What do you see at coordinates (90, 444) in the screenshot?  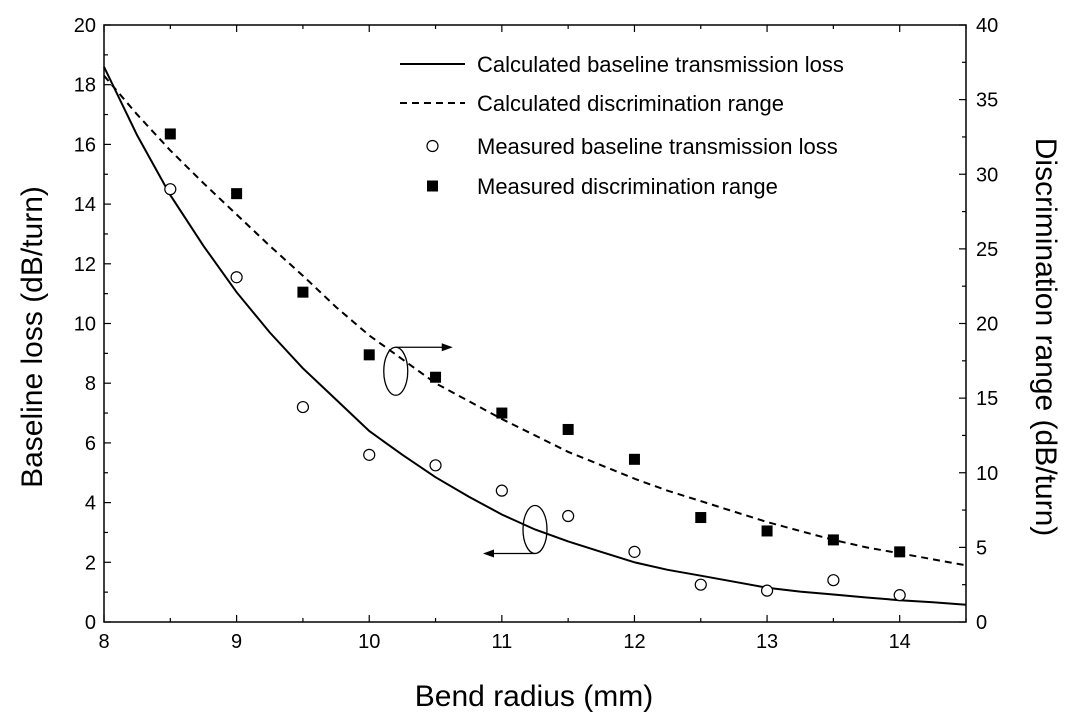 I see `left-y-tick-label: 6` at bounding box center [90, 444].